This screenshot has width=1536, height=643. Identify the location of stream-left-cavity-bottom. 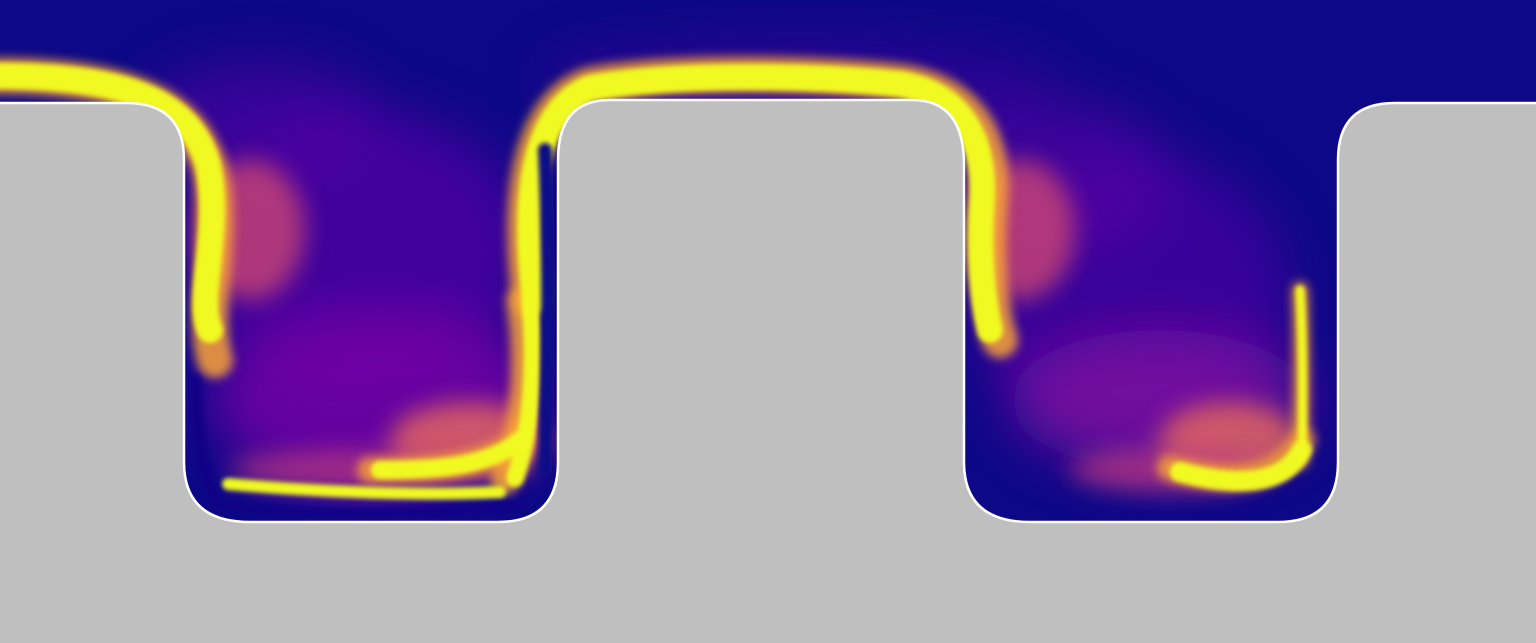
(364, 489).